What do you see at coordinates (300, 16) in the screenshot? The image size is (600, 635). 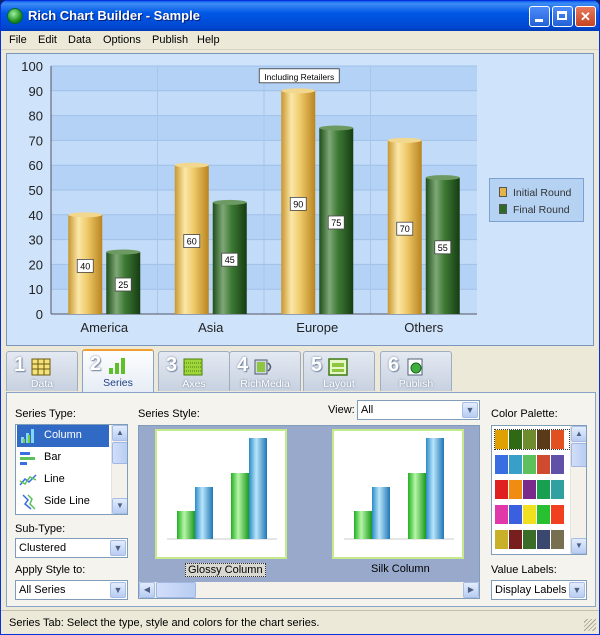 I see `title-bar: Rich Chart Builder - Sample ✕` at bounding box center [300, 16].